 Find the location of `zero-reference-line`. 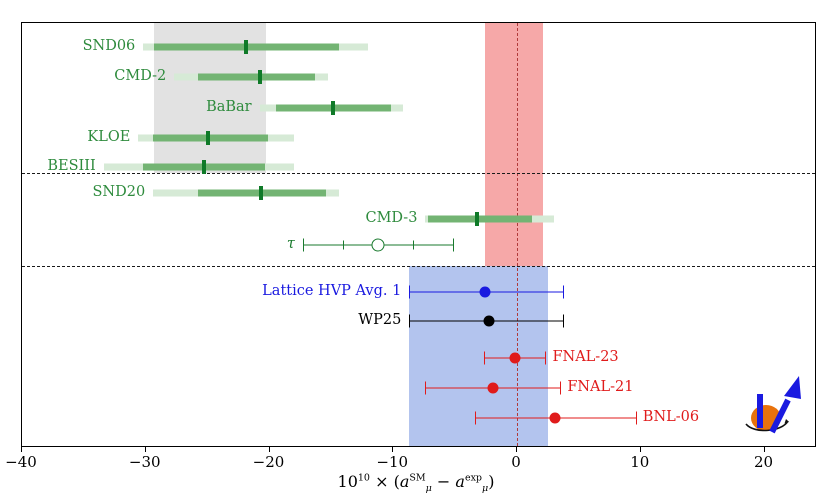

zero-reference-line is located at coordinates (517, 234).